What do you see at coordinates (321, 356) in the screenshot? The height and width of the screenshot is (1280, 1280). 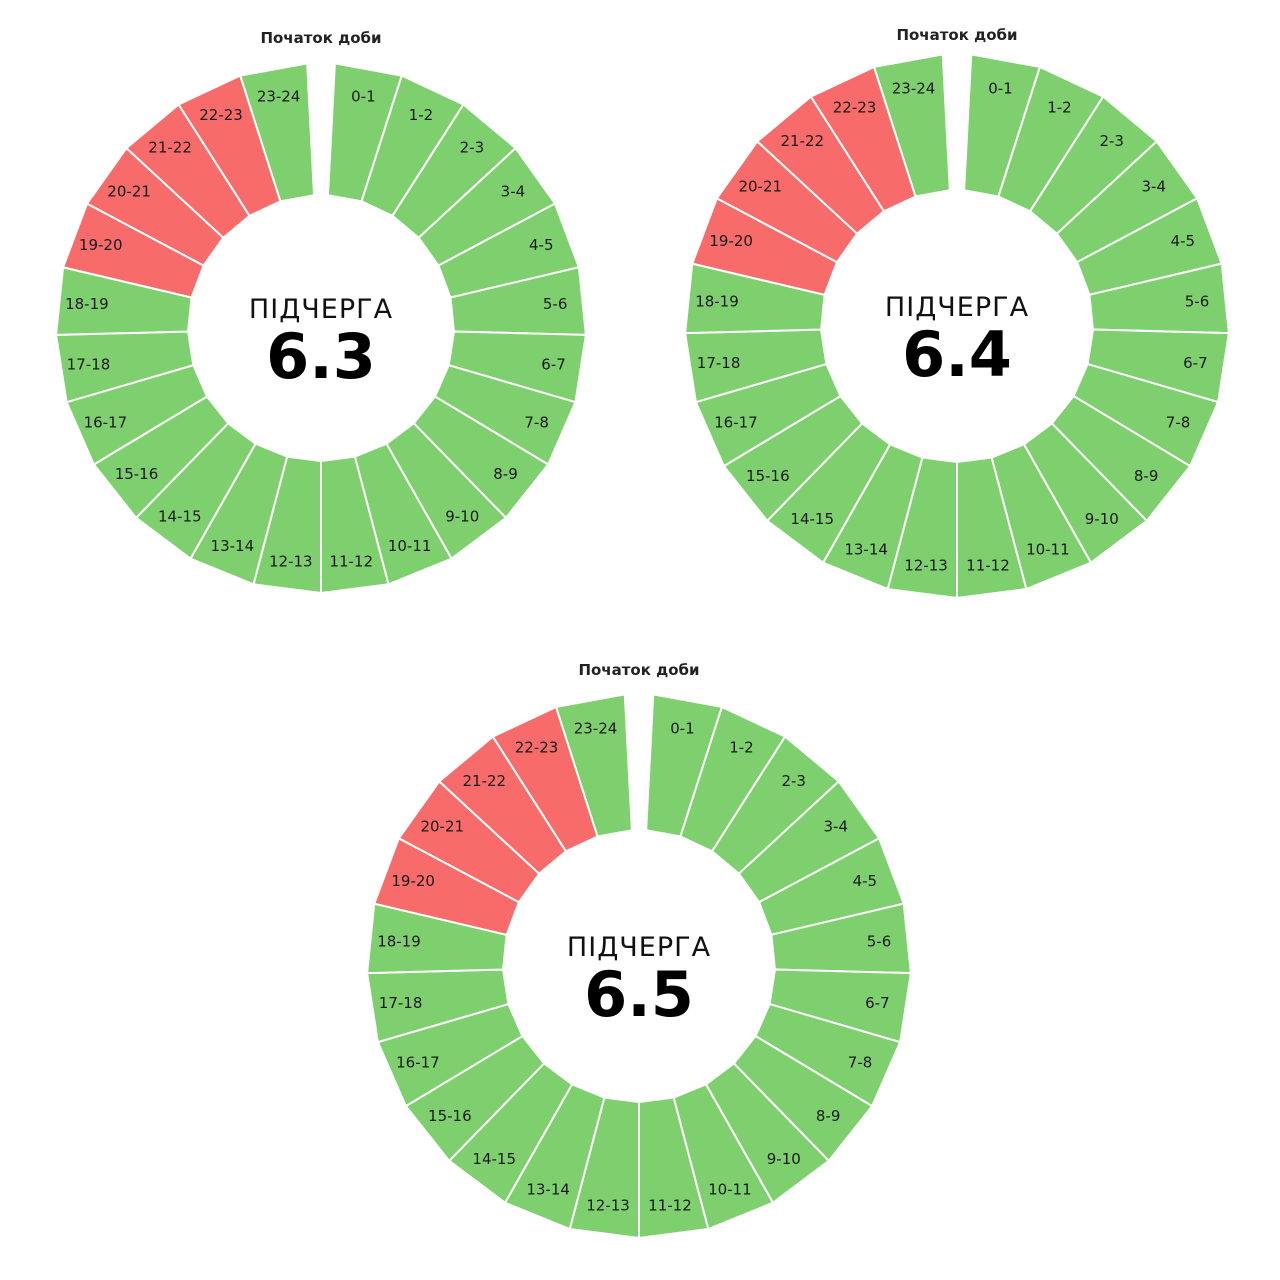 I see `center-value: 6.3` at bounding box center [321, 356].